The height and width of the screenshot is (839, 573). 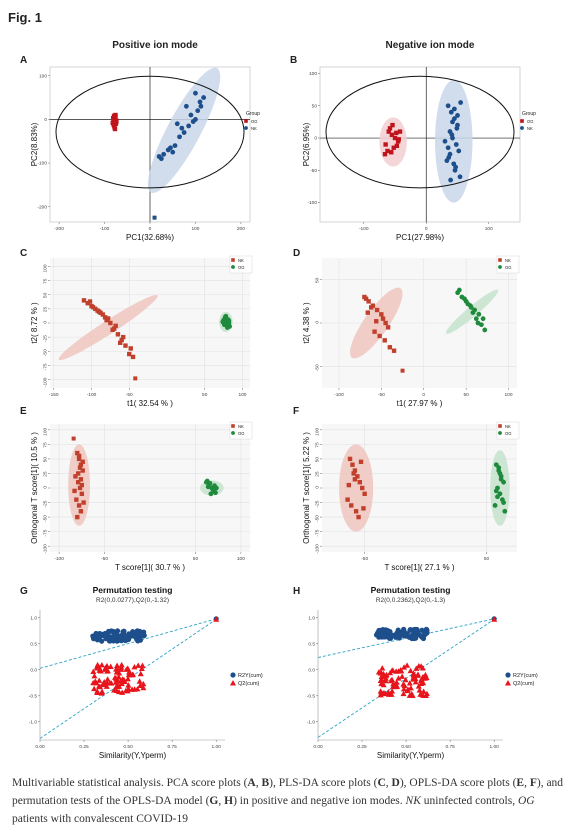 What do you see at coordinates (241, 229) in the screenshot?
I see `x-tick-label: 200` at bounding box center [241, 229].